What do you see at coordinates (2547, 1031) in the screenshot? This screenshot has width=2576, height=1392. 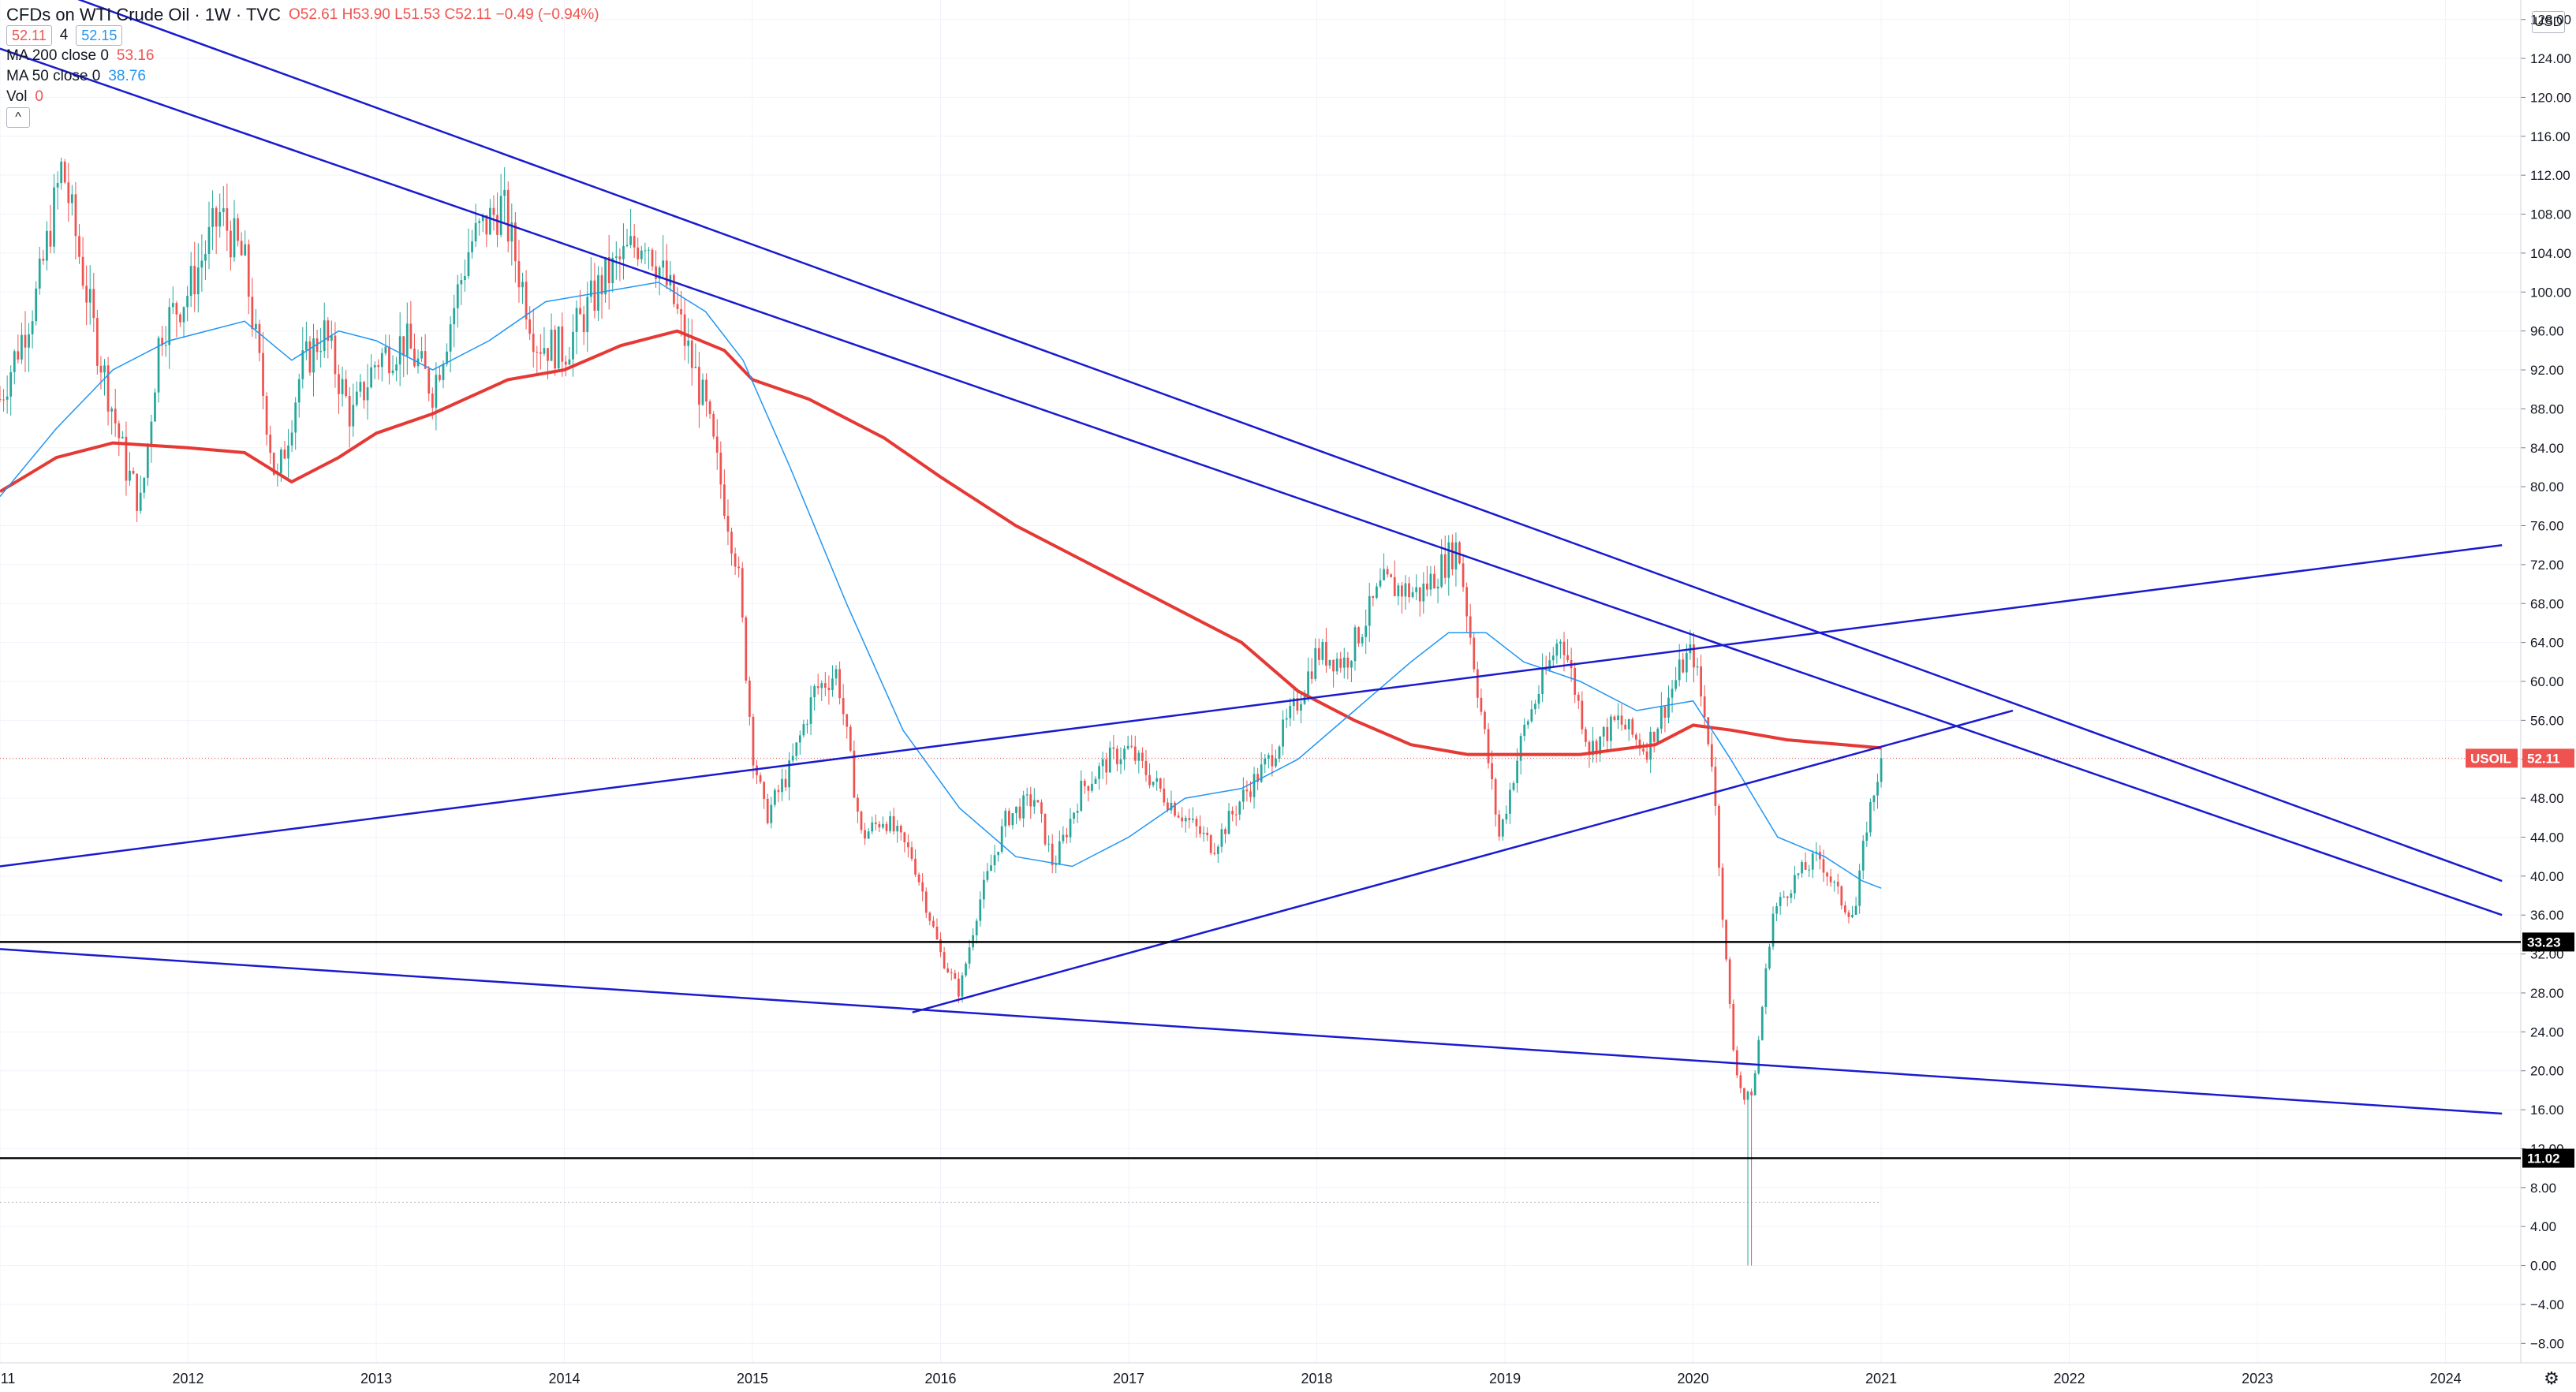 I see `y-tick-label: 24.00` at bounding box center [2547, 1031].